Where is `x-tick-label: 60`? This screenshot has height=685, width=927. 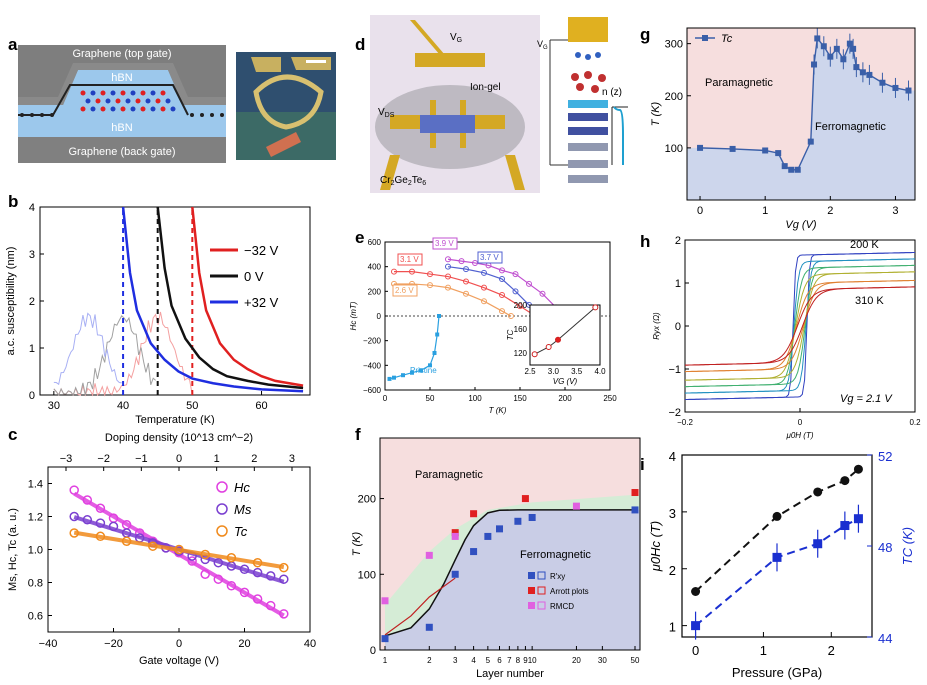 x-tick-label: 60 is located at coordinates (261, 406).